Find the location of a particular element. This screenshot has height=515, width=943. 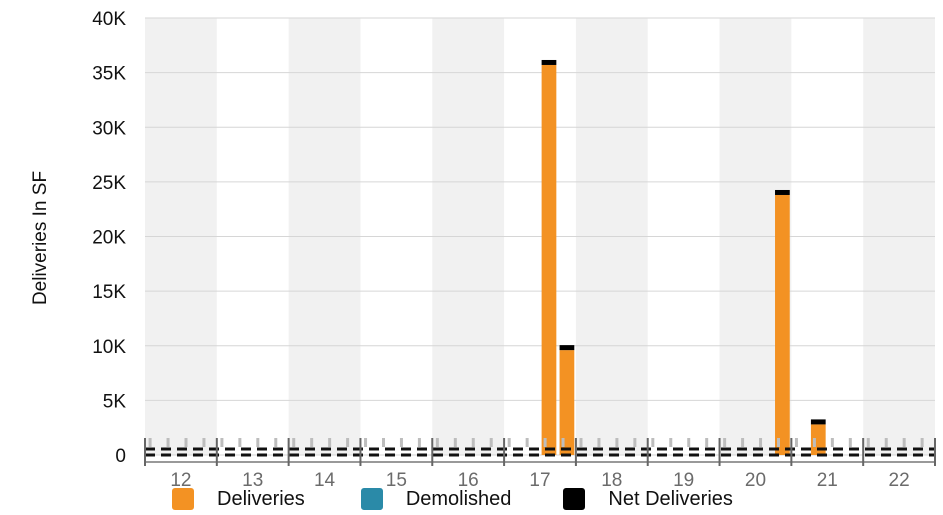

x-tick-18: 18 is located at coordinates (611, 480).